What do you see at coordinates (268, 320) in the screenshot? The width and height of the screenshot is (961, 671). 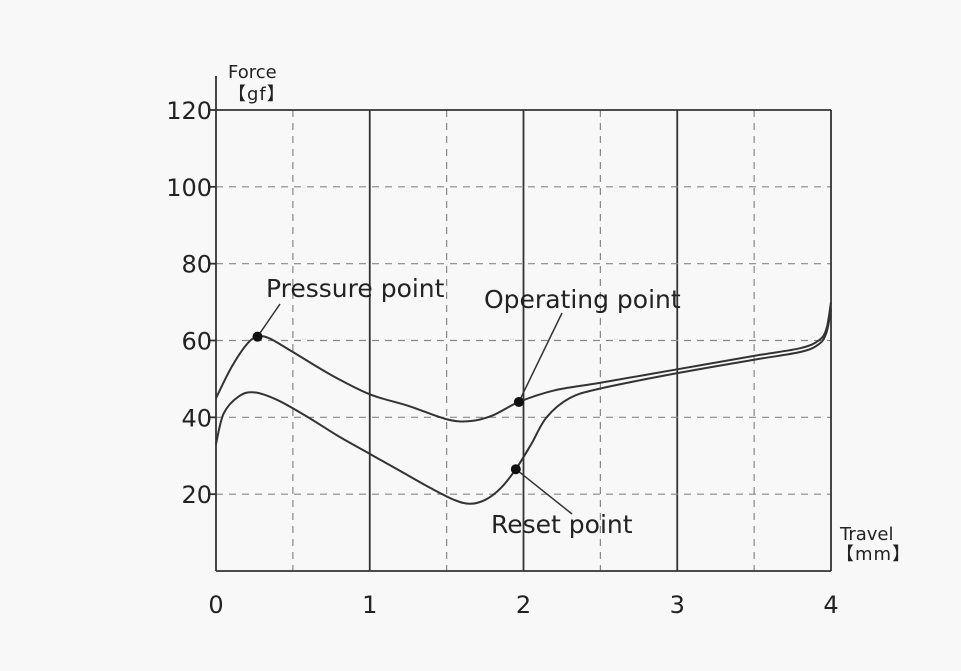 I see `pressure-point-leader` at bounding box center [268, 320].